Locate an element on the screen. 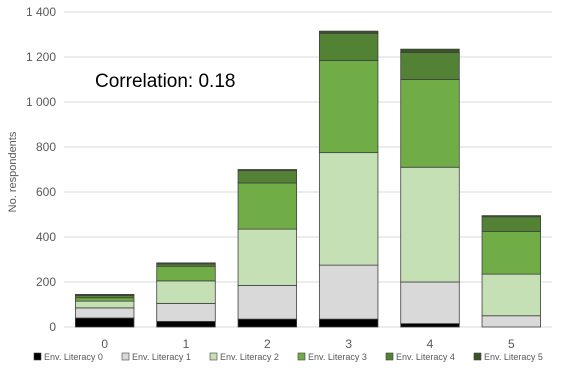 The width and height of the screenshot is (565, 379). legend-item: Env. Literacy 5 is located at coordinates (508, 357).